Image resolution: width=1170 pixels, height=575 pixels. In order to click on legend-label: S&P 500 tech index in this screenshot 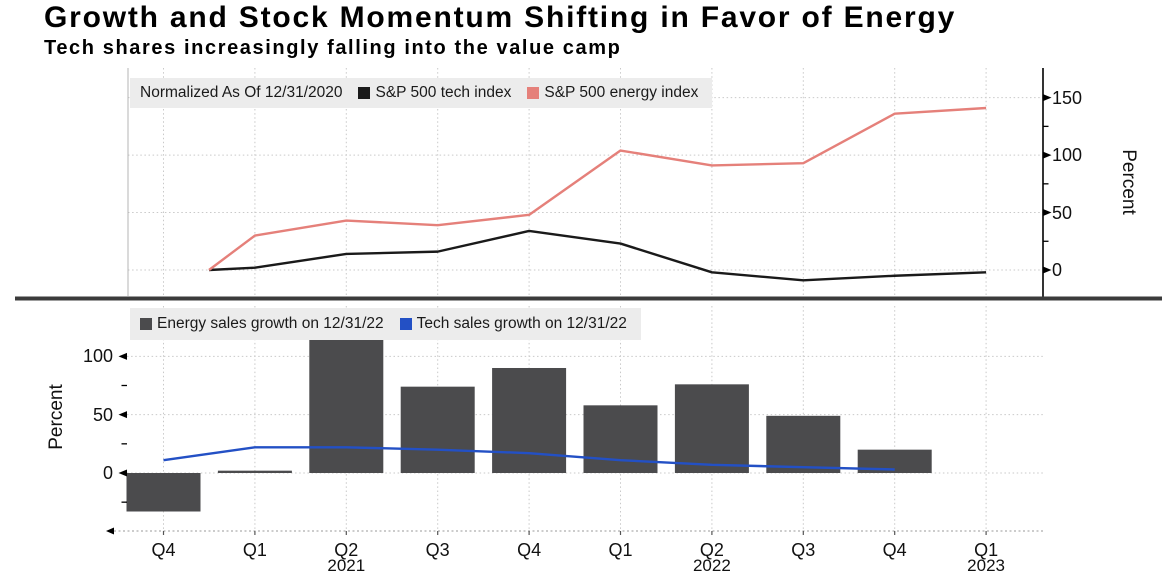, I will do `click(443, 92)`.